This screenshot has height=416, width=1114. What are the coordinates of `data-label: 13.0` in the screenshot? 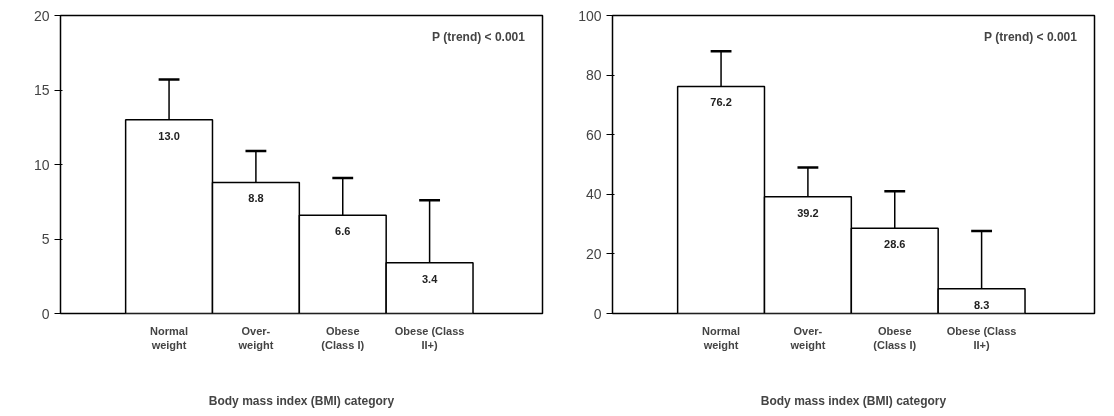 It's located at (169, 135).